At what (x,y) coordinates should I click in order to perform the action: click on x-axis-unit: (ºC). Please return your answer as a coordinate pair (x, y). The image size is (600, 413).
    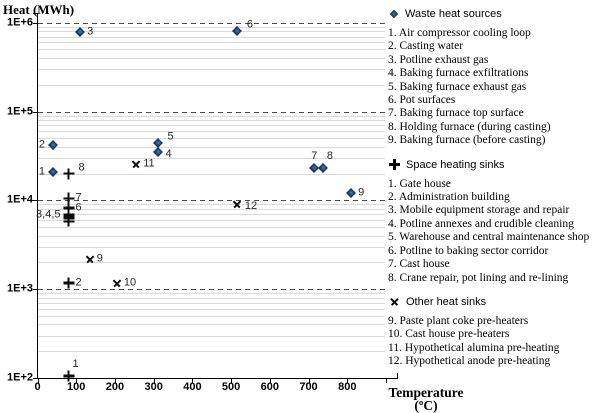
    Looking at the image, I should click on (426, 405).